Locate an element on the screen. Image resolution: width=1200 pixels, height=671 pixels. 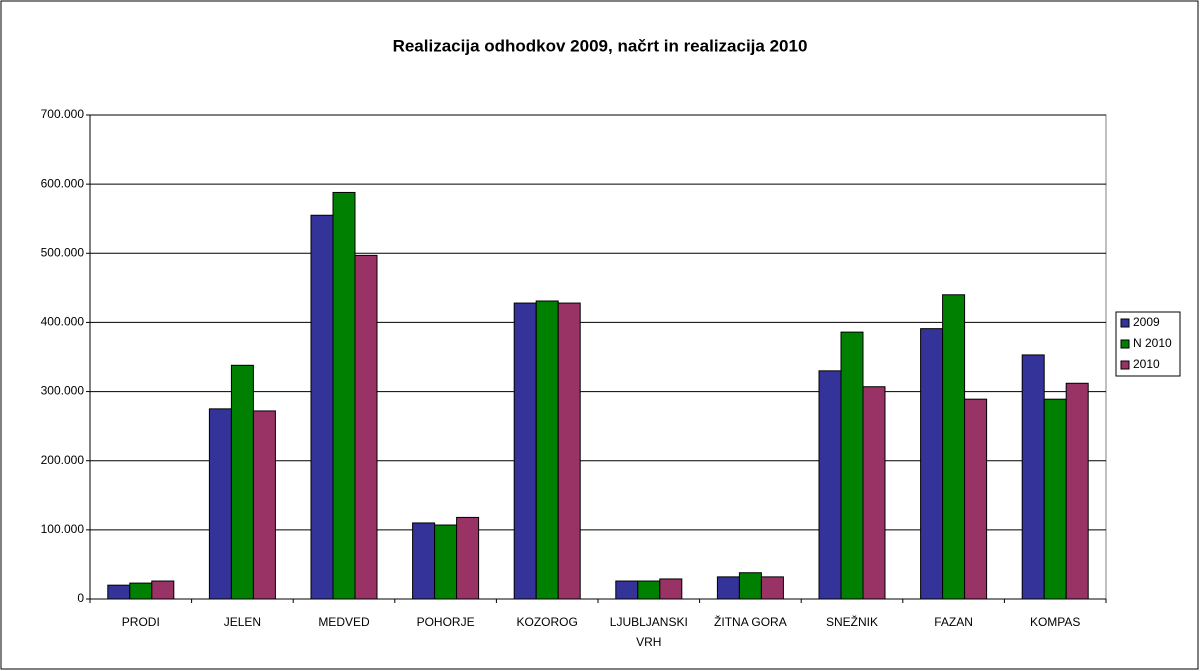
x-tick-label: LJUBLJANSKI VRH is located at coordinates (648, 632).